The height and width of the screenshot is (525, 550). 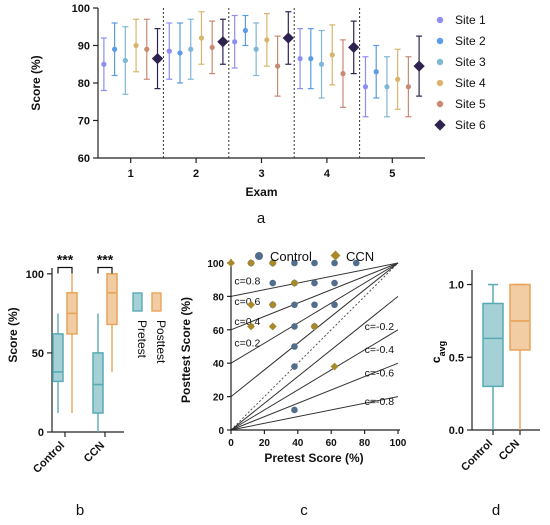 I want to click on panel-a-x-tick-label: 1, so click(x=131, y=174).